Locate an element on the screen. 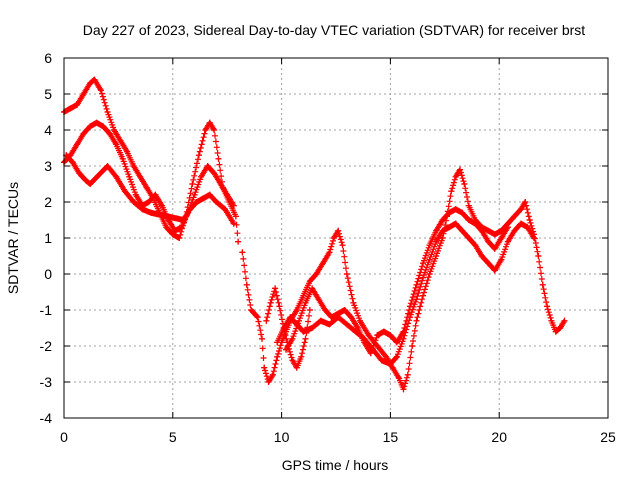  series-track-c is located at coordinates (150, 189).